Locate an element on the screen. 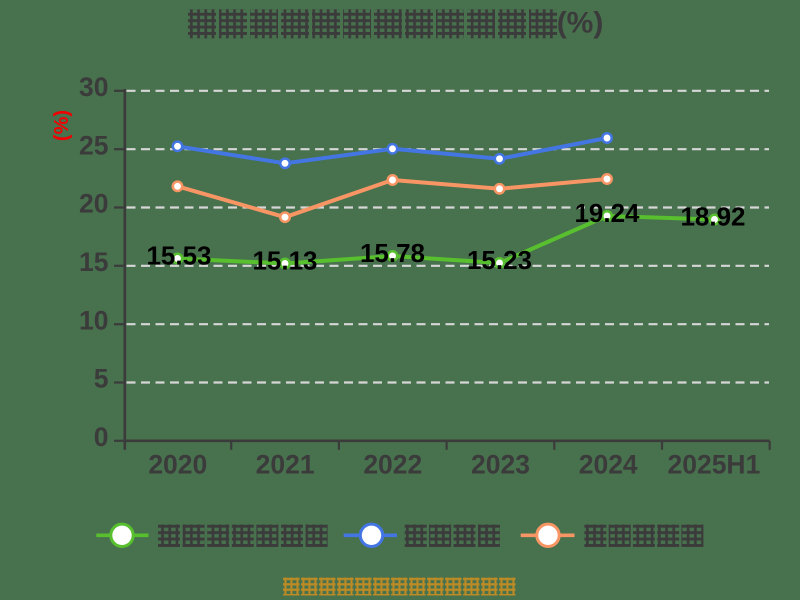  svg-text: 2022 is located at coordinates (392, 465).